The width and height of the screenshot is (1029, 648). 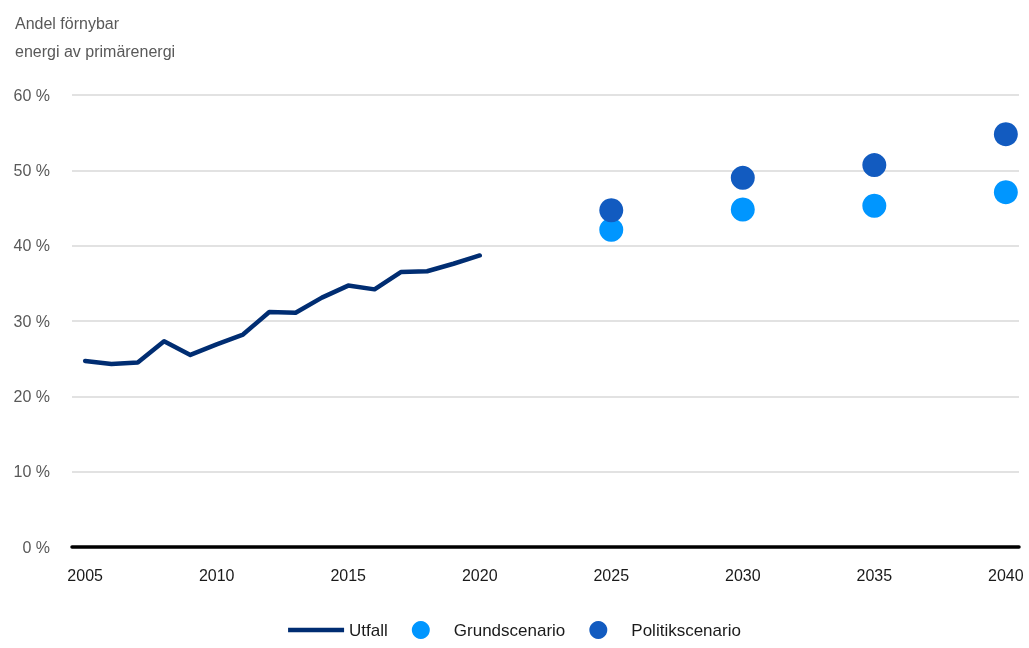 I want to click on x-tick-label: 2035, so click(x=874, y=575).